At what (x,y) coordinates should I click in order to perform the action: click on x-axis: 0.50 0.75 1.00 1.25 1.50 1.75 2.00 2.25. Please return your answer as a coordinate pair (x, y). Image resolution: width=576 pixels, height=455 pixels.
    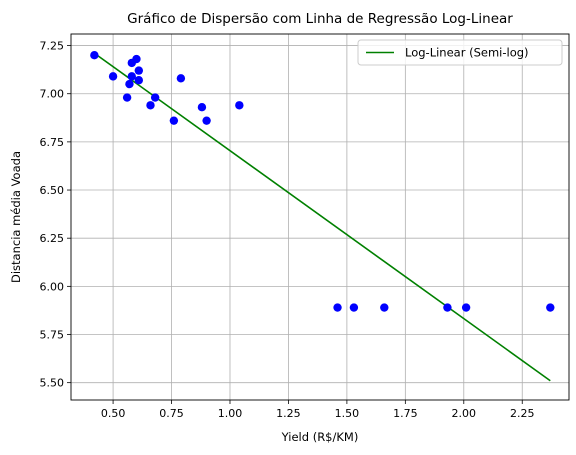
    Looking at the image, I should click on (318, 410).